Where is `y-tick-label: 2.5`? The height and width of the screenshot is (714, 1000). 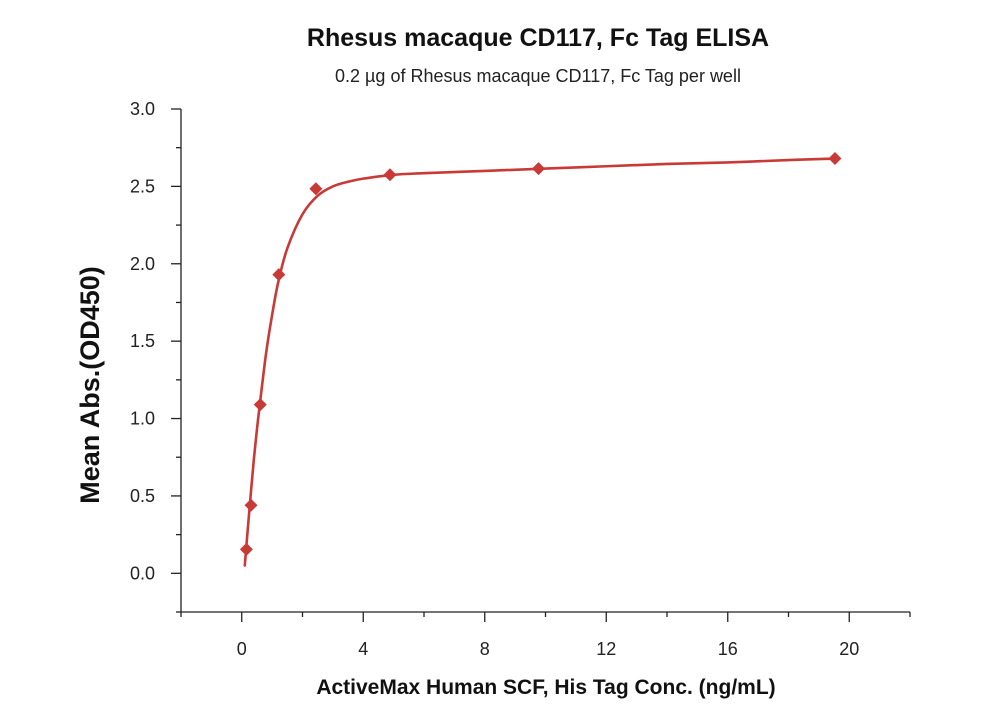
y-tick-label: 2.5 is located at coordinates (142, 186).